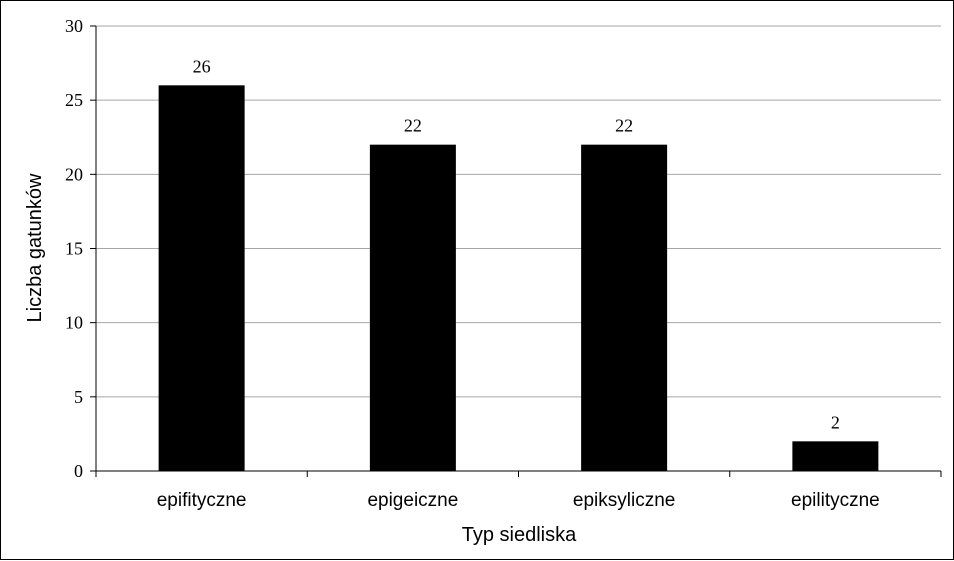 This screenshot has height=561, width=954. I want to click on category-label-epigeiczne: epigeiczne, so click(412, 500).